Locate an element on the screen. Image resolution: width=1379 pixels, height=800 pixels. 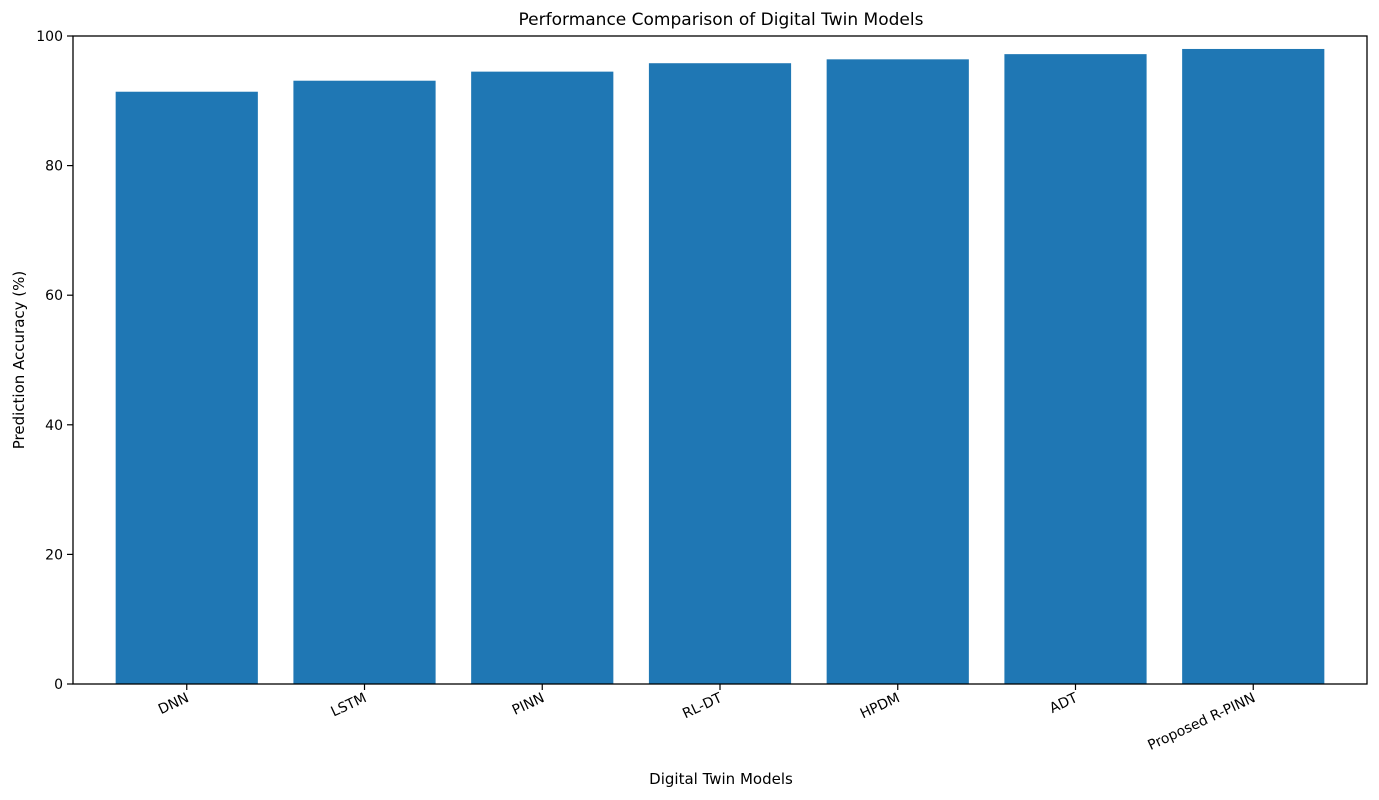
x-axis: DNN LSTM PINN RL-DT HPDM ADT Proposed R-PINN is located at coordinates (707, 719).